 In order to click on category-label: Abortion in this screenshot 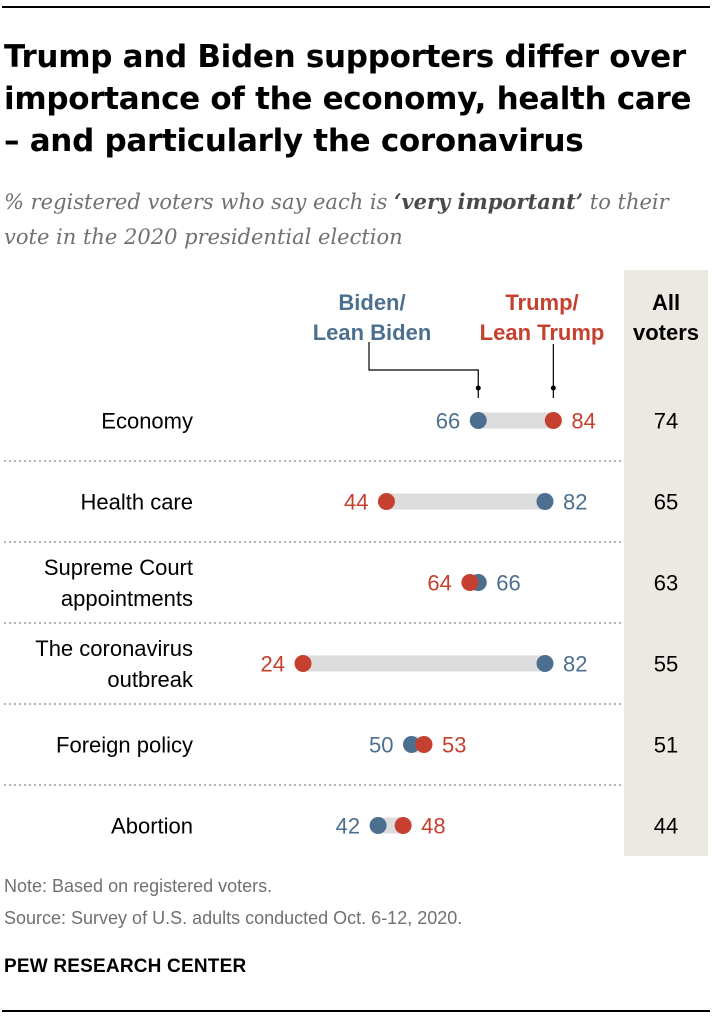, I will do `click(152, 826)`.